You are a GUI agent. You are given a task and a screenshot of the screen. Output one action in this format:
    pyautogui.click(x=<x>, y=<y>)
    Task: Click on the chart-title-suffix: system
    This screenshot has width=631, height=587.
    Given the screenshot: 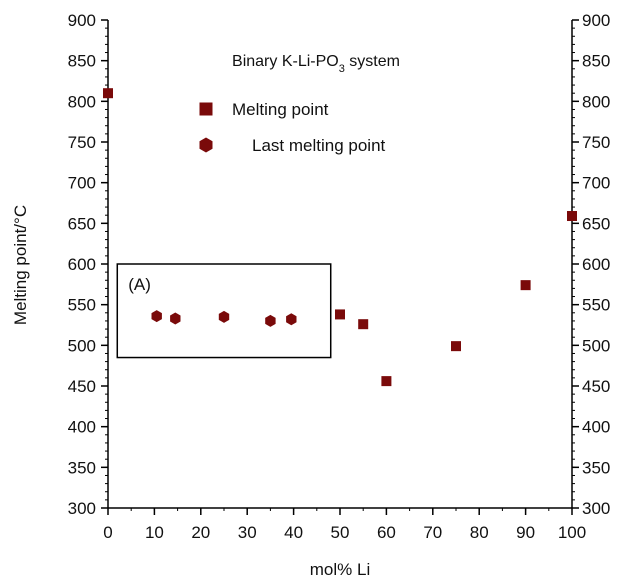 What is the action you would take?
    pyautogui.click(x=372, y=61)
    